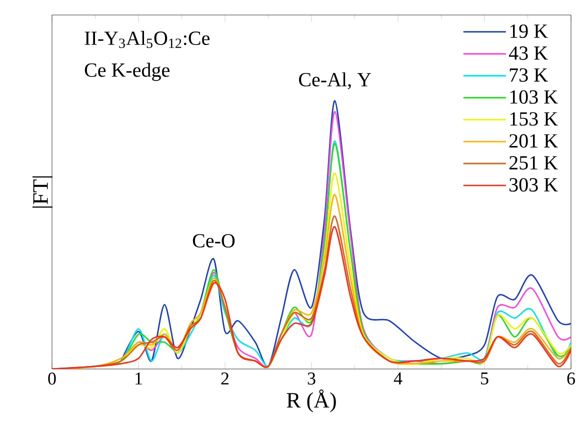  I want to click on legend-label: 153 K, so click(534, 119).